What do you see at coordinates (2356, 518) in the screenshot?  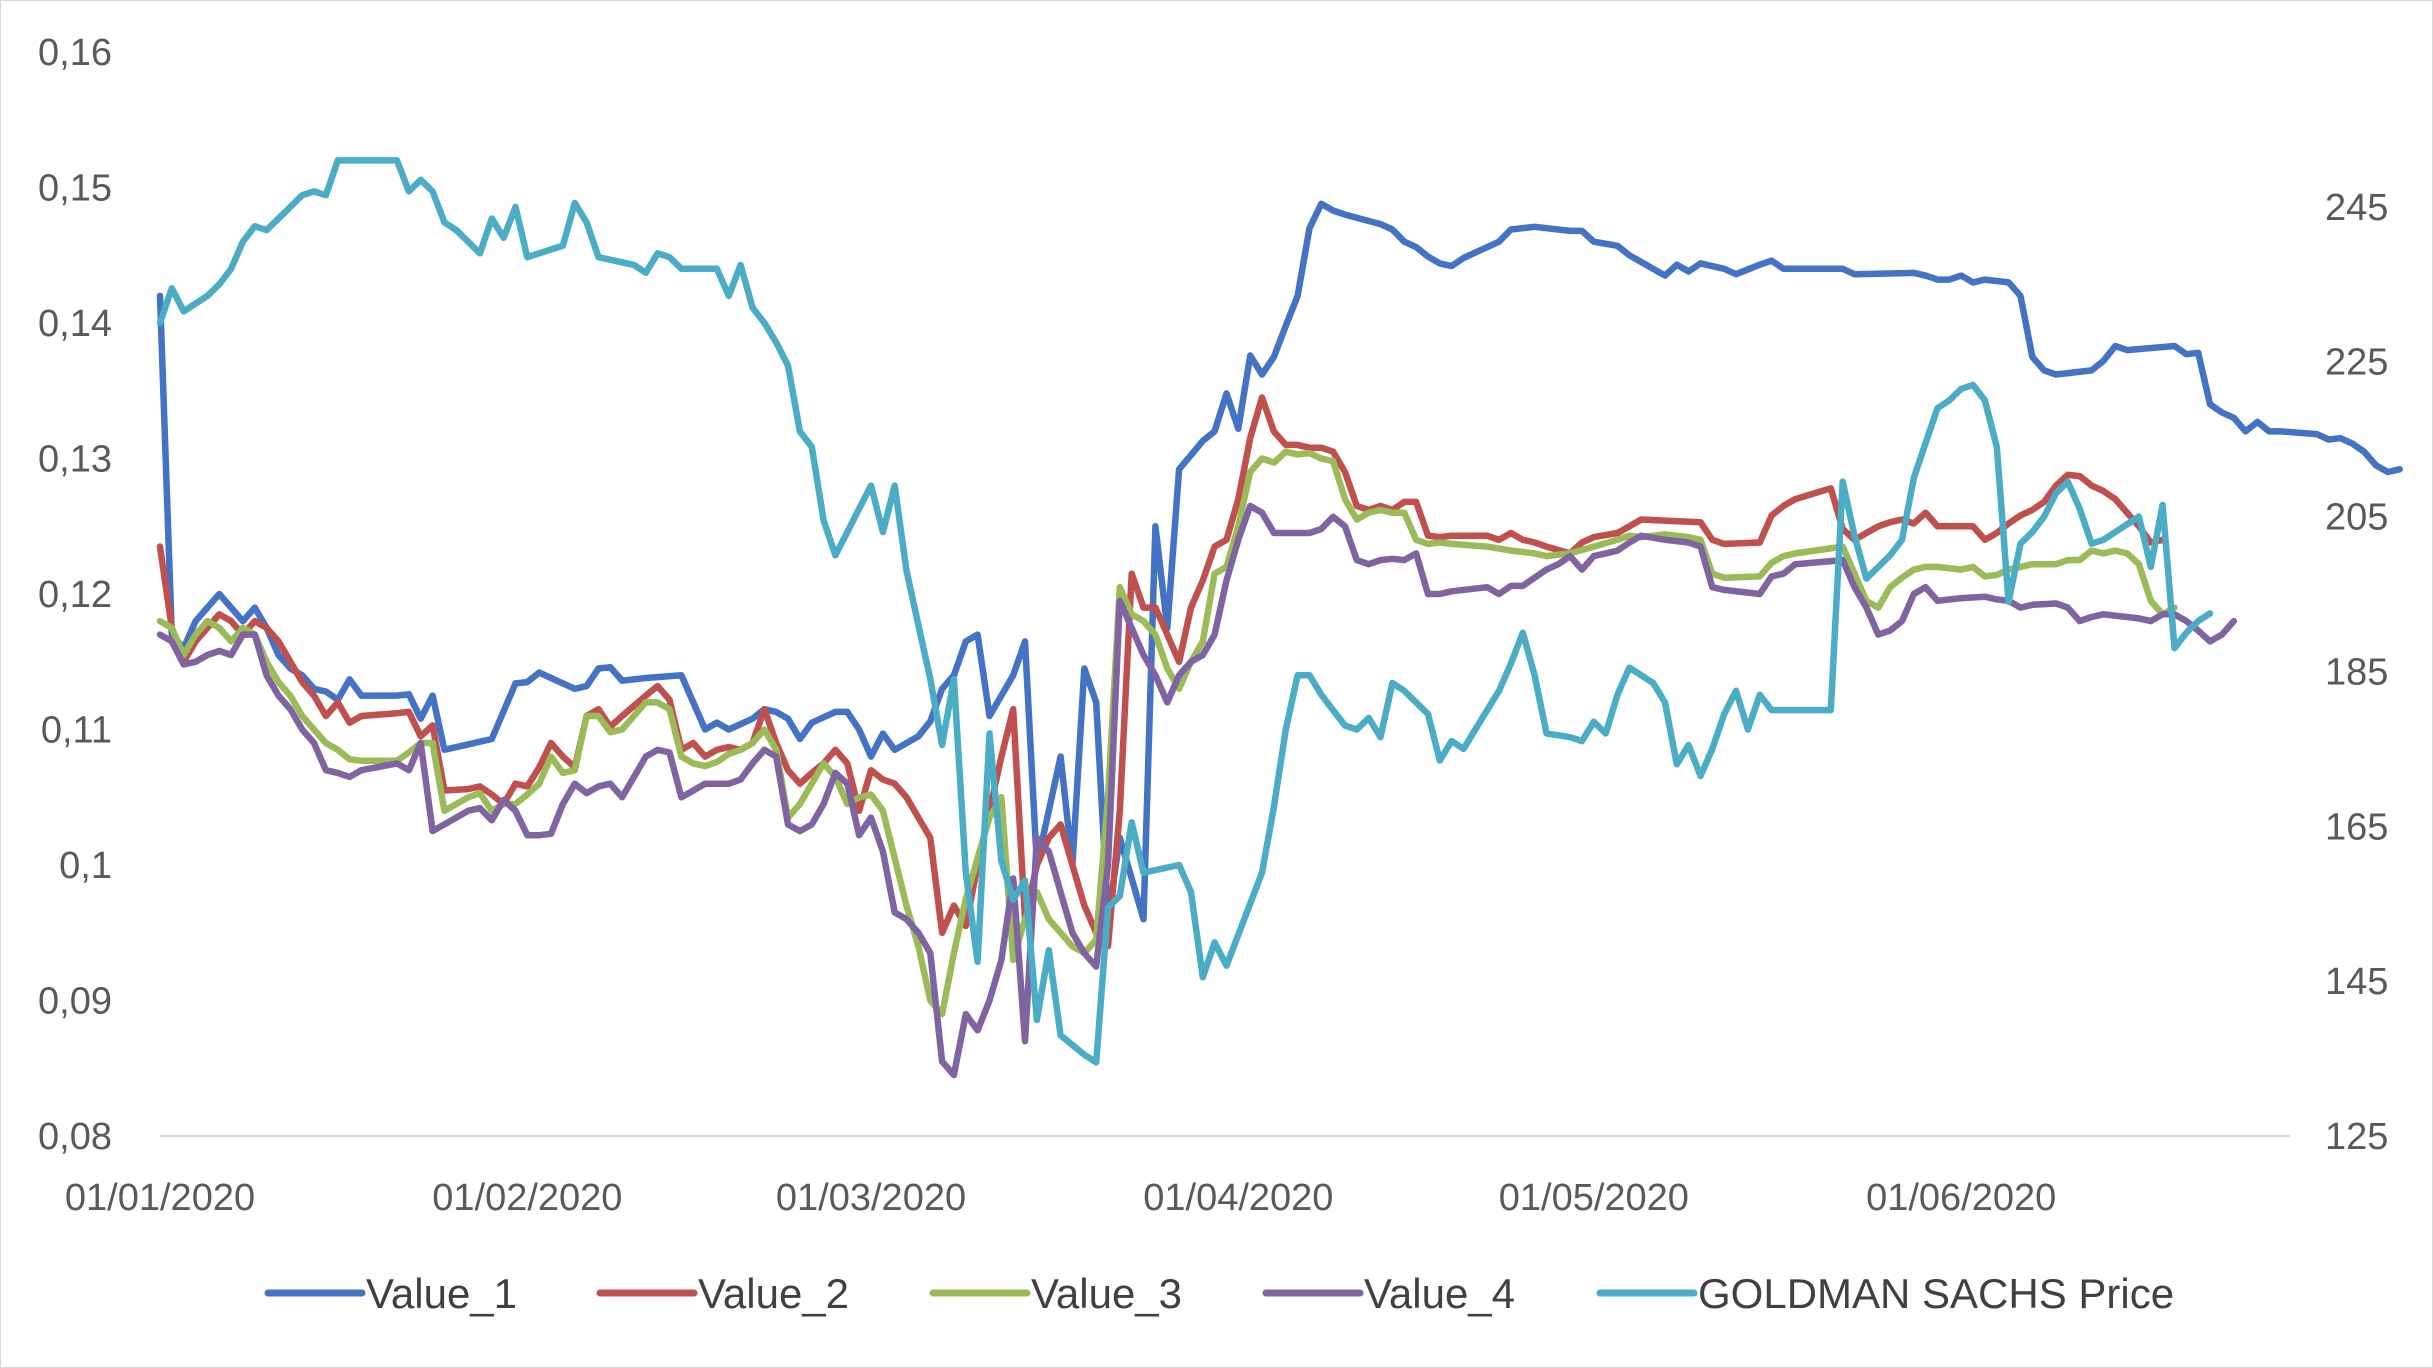 I see `y-right-tick-label: 205` at bounding box center [2356, 518].